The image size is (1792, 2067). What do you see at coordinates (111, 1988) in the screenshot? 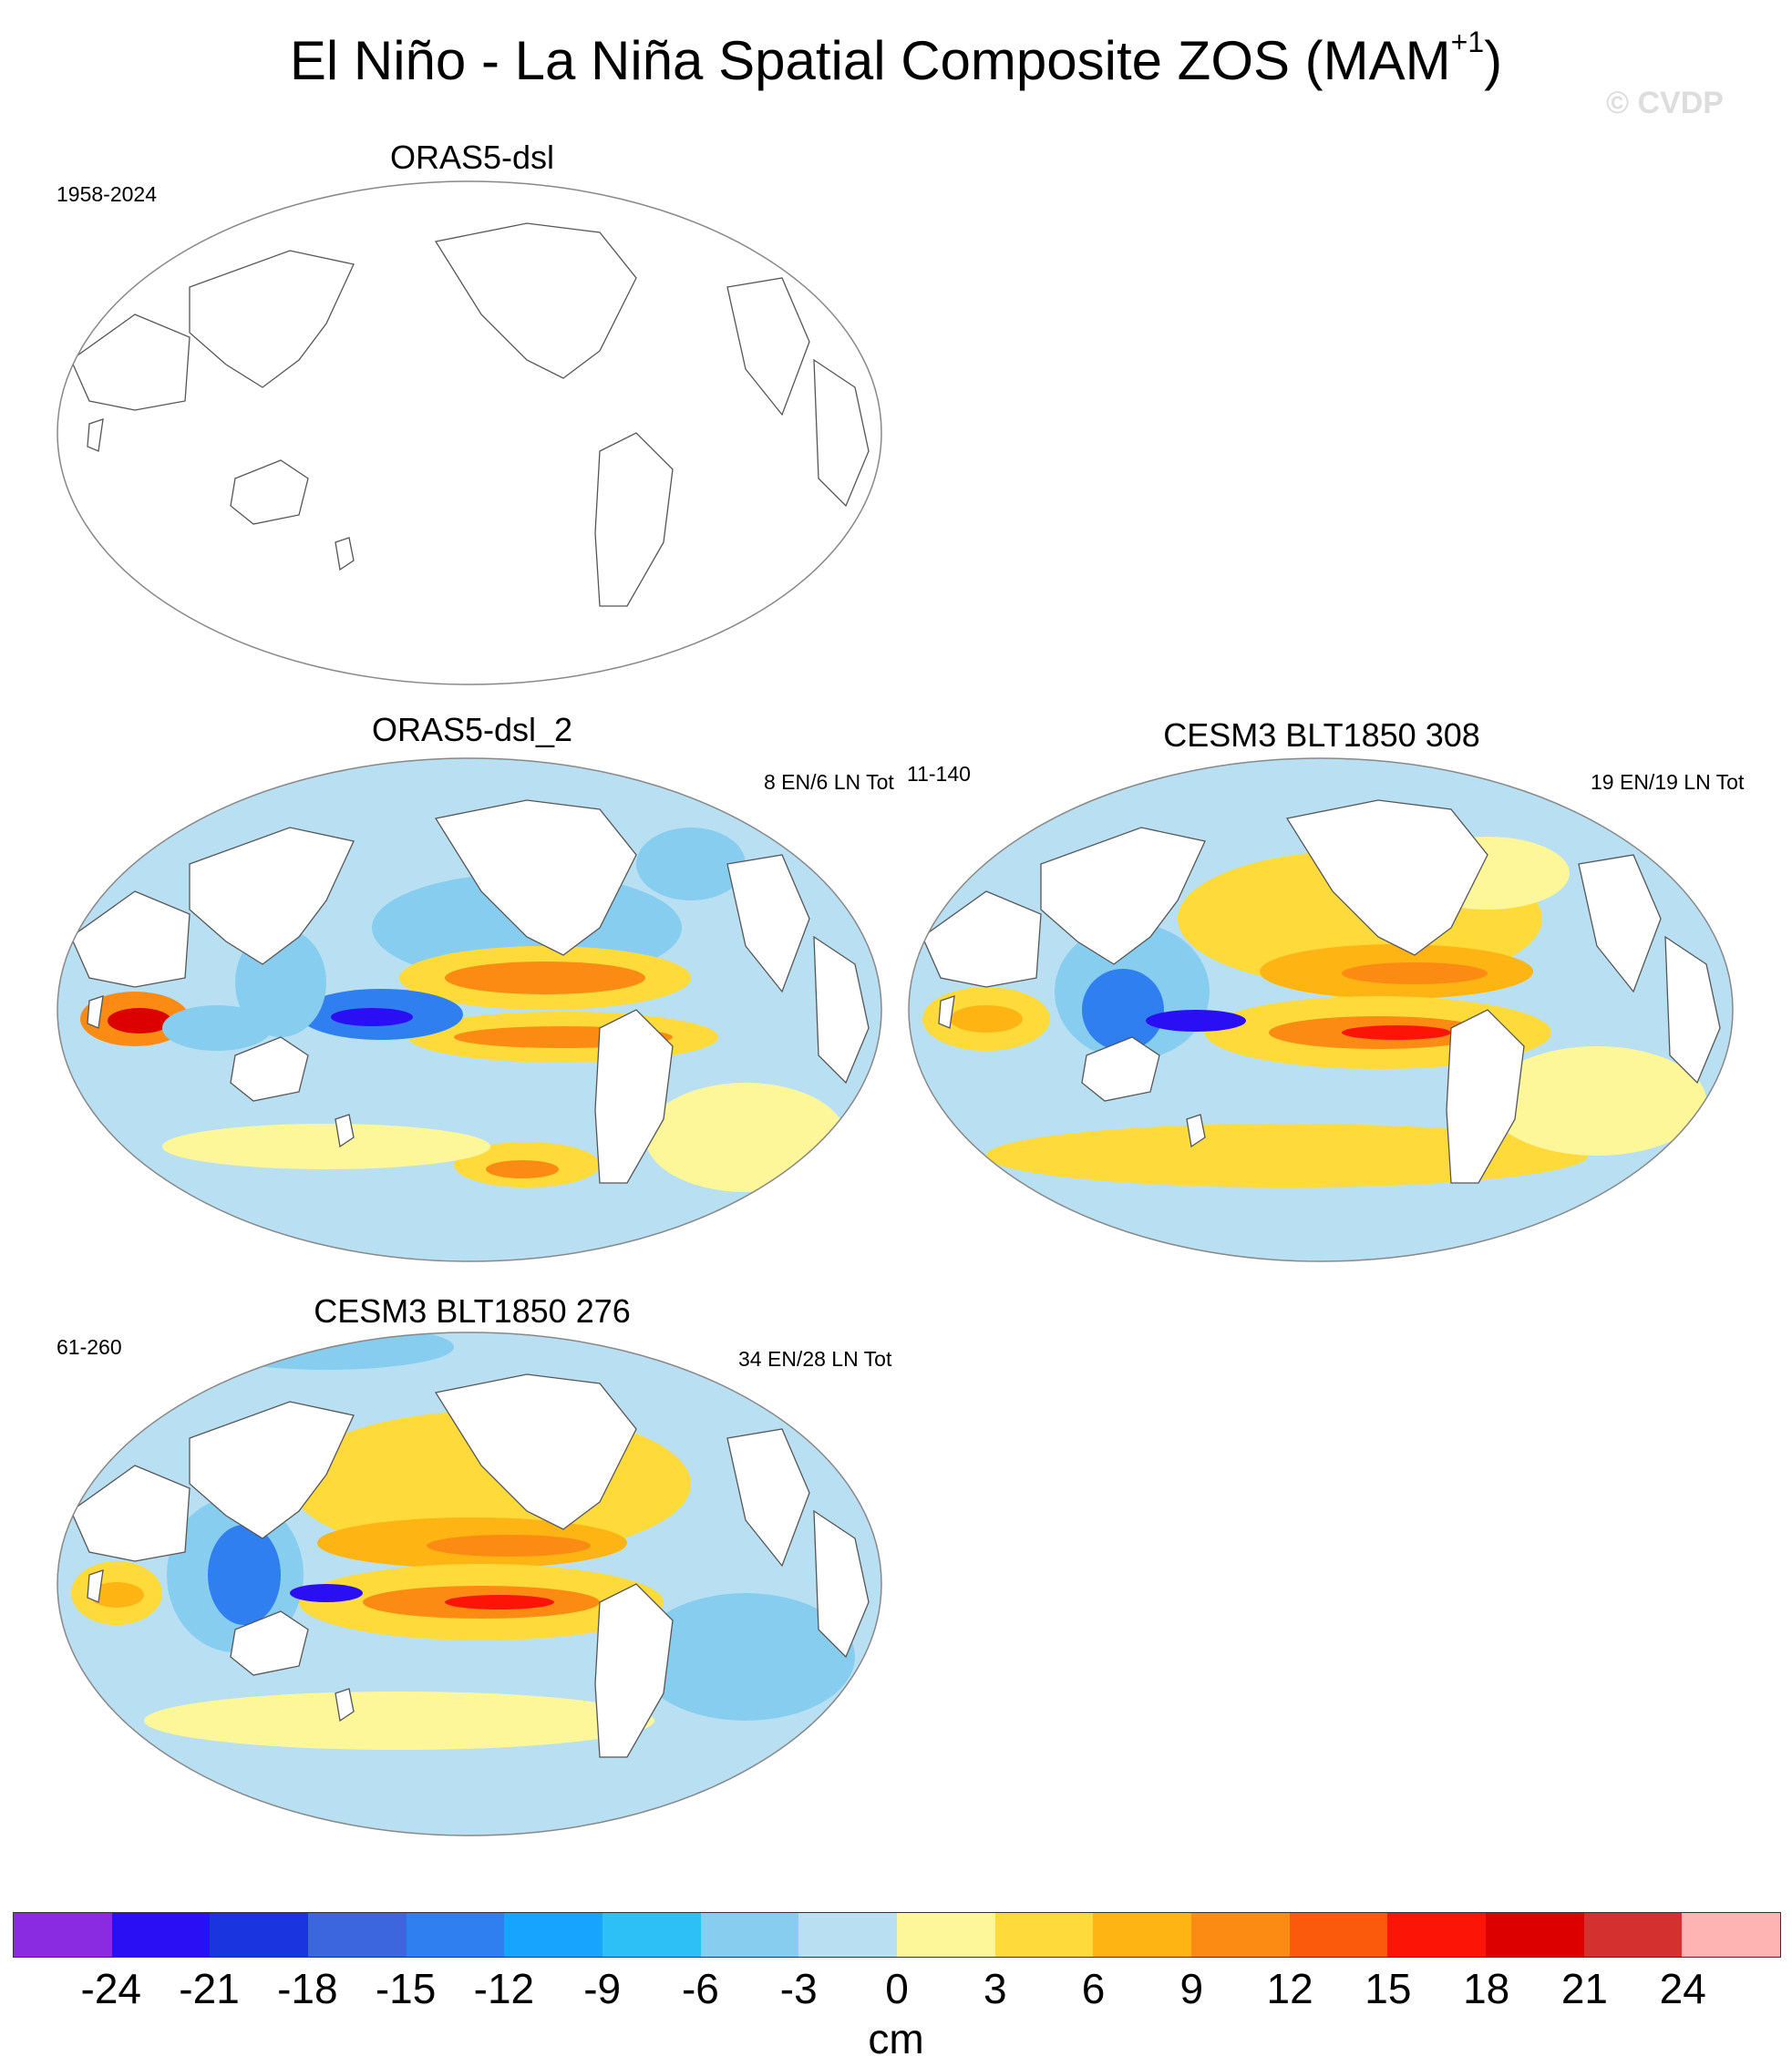
I see `colorbar-tick-label: -24` at bounding box center [111, 1988].